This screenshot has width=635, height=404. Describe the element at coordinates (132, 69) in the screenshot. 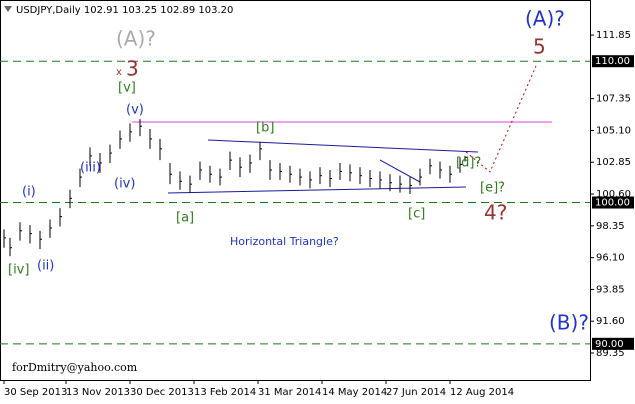

I see `wave-label: 3` at that location.